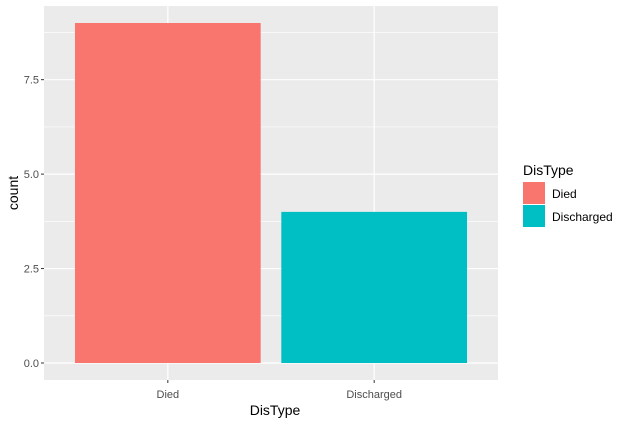  I want to click on y-tick-label: 2.5, so click(31, 270).